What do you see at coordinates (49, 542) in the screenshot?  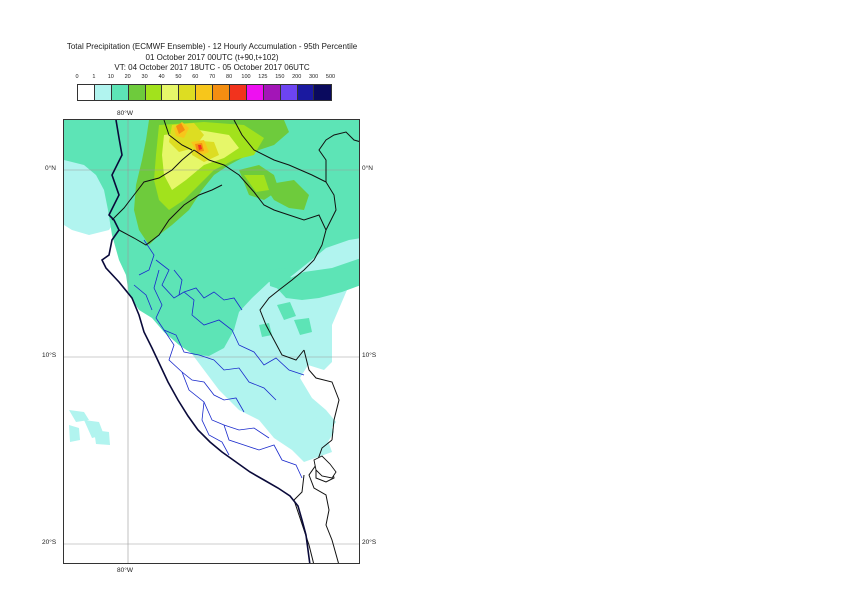 I see `lat-label-20s-left: 20°S` at bounding box center [49, 542].